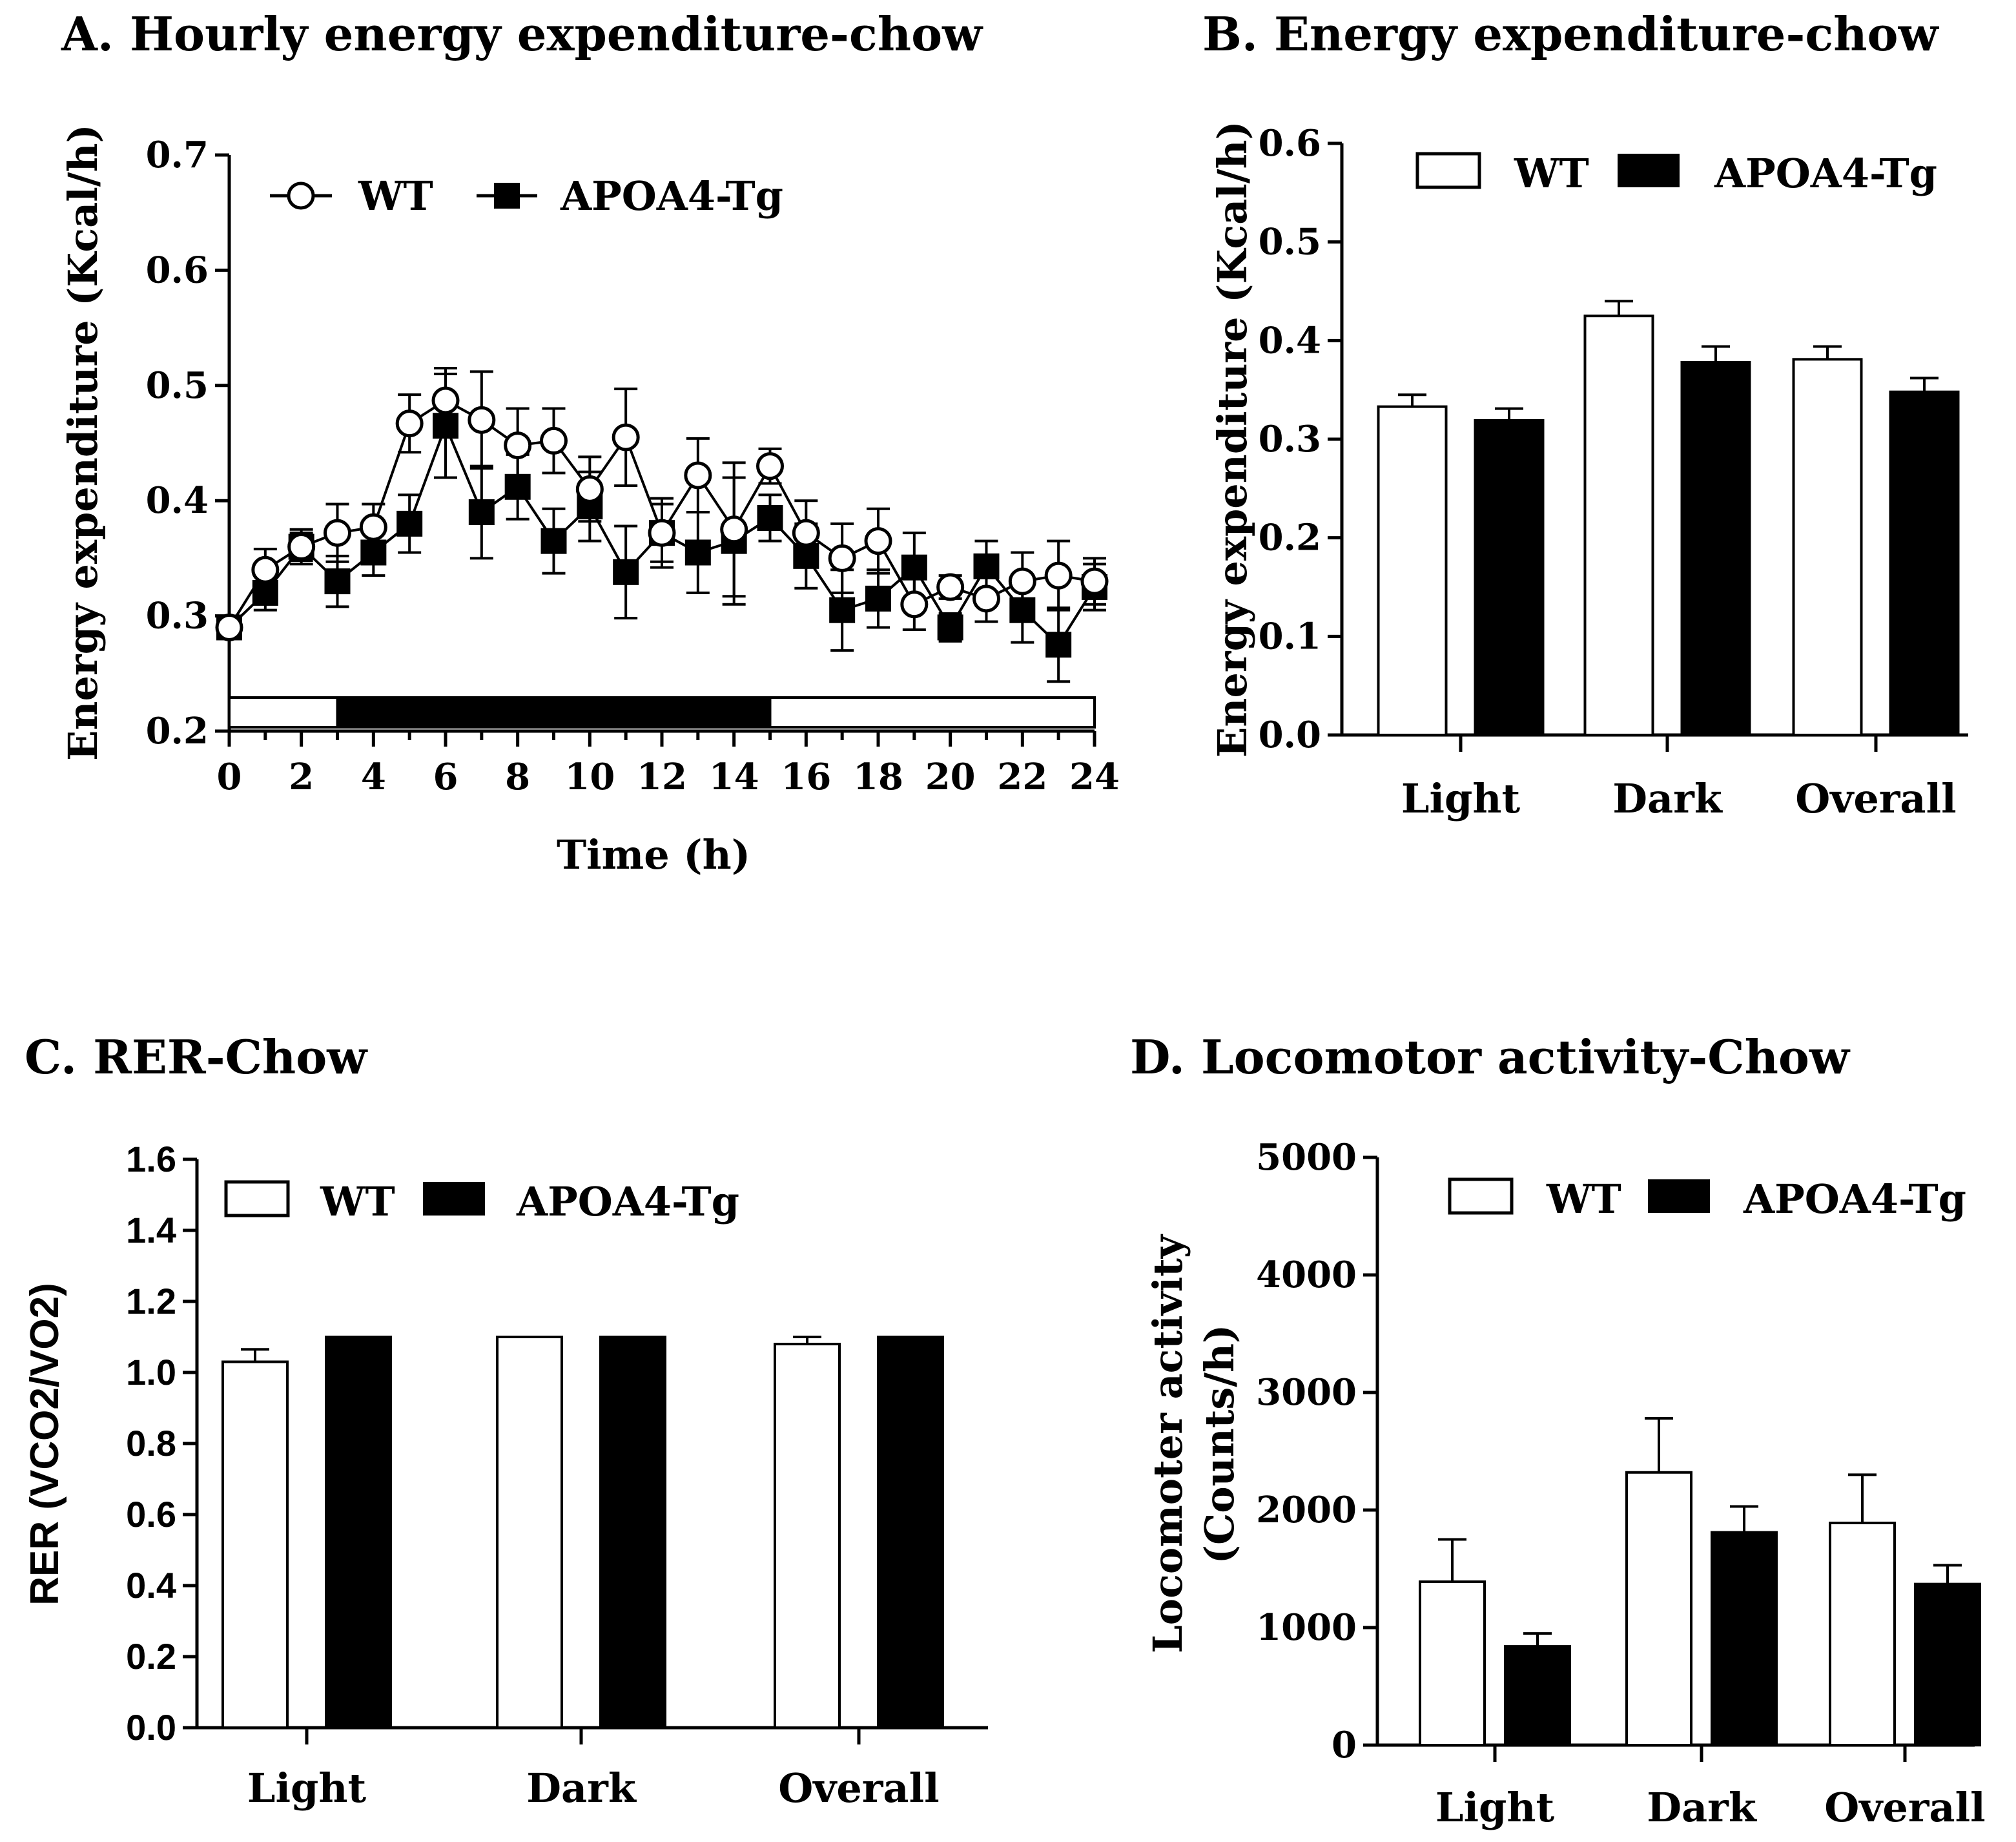  I want to click on light-phase-segment, so click(283, 713).